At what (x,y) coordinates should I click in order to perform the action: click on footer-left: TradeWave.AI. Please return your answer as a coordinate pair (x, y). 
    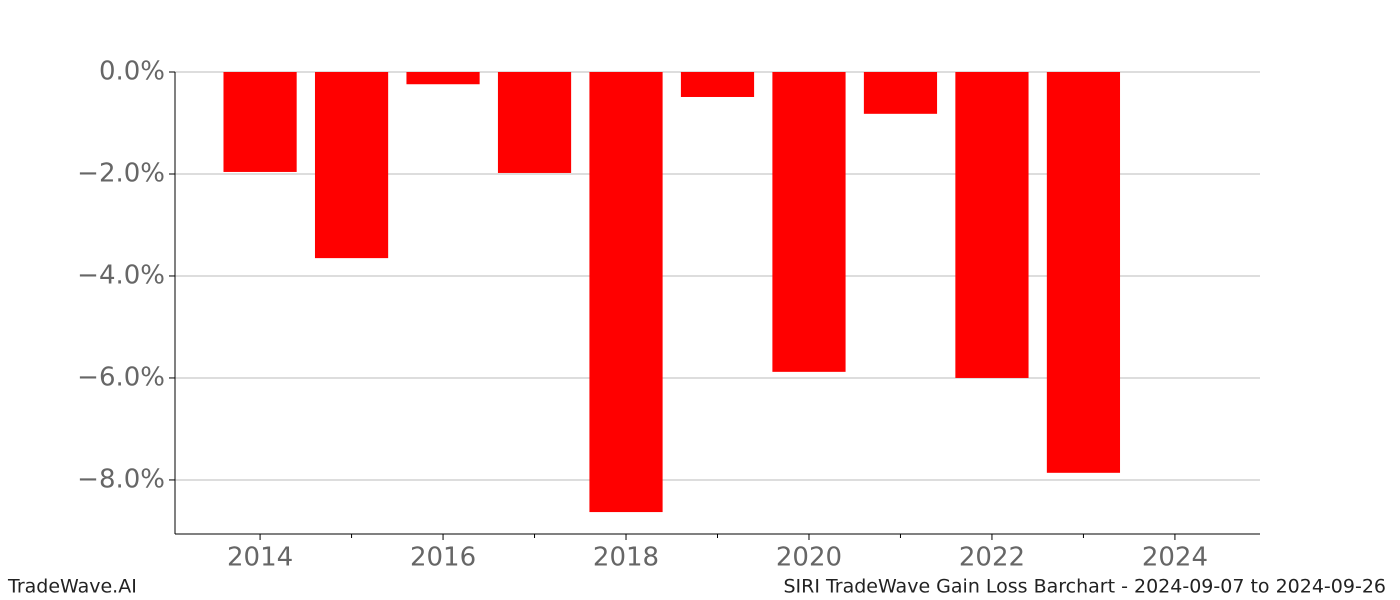
    Looking at the image, I should click on (72, 587).